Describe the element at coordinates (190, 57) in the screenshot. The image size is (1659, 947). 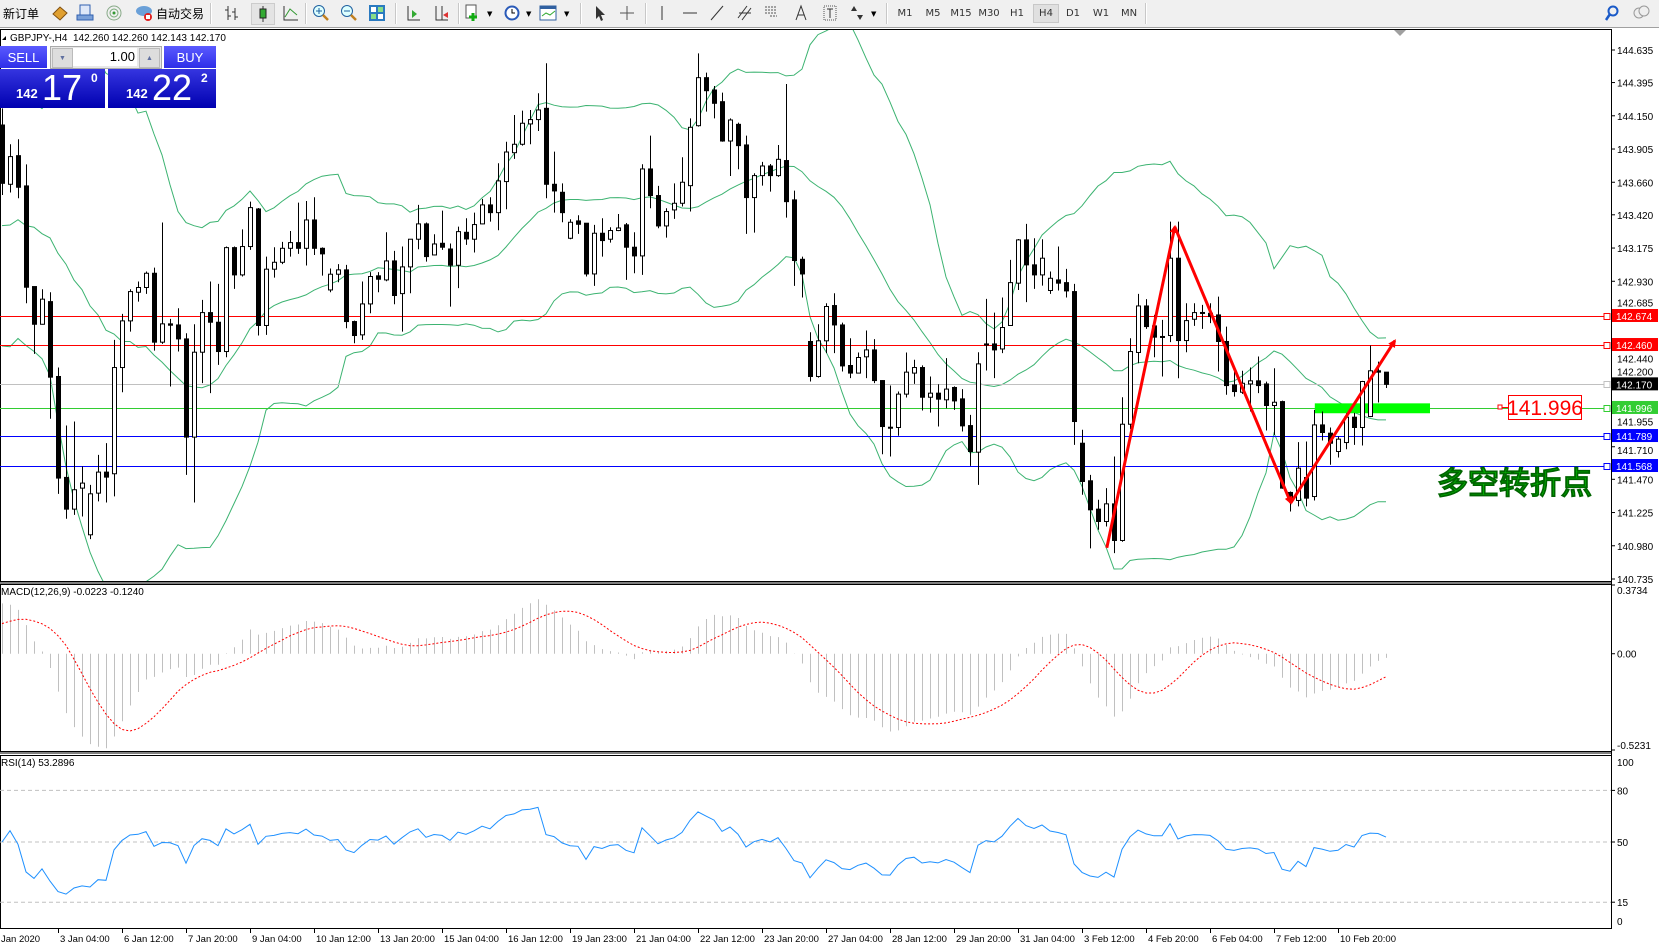
I see `buy-button: BUY` at that location.